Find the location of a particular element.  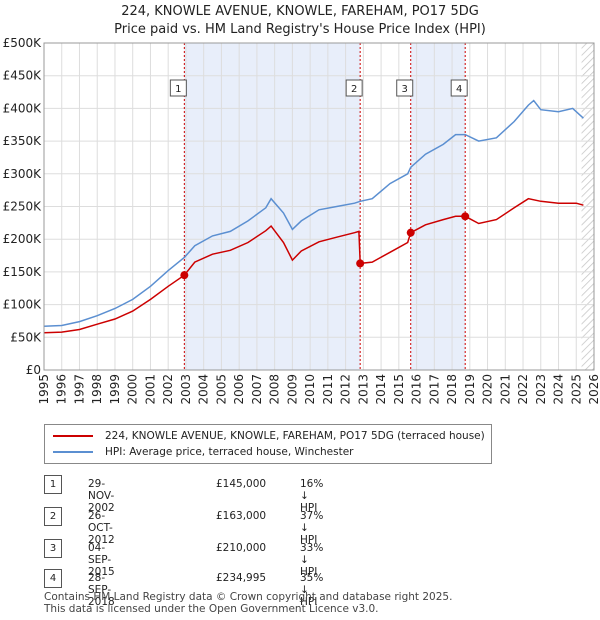

x-tick-label: 1997 is located at coordinates (79, 389).